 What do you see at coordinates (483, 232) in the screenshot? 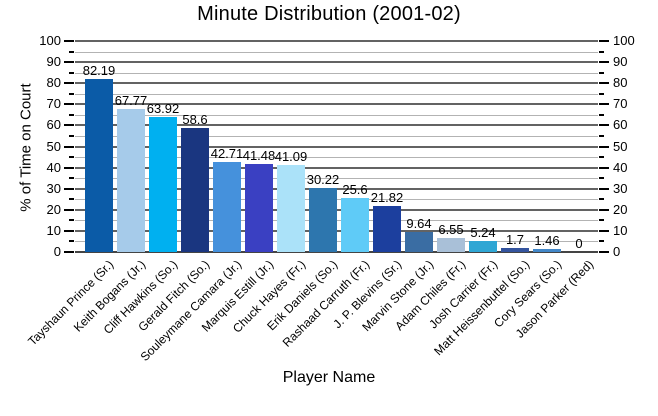
I see `bar-value-label: 5.24` at bounding box center [483, 232].